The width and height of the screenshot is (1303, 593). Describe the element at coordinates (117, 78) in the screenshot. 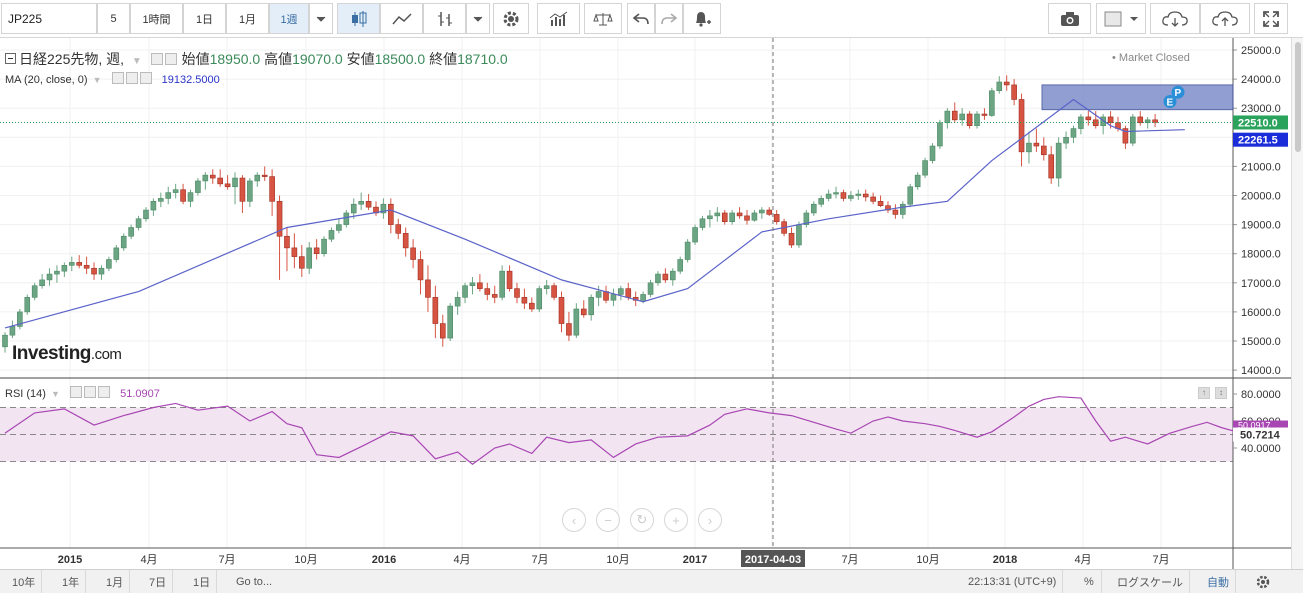

I see `visibility-icon` at that location.